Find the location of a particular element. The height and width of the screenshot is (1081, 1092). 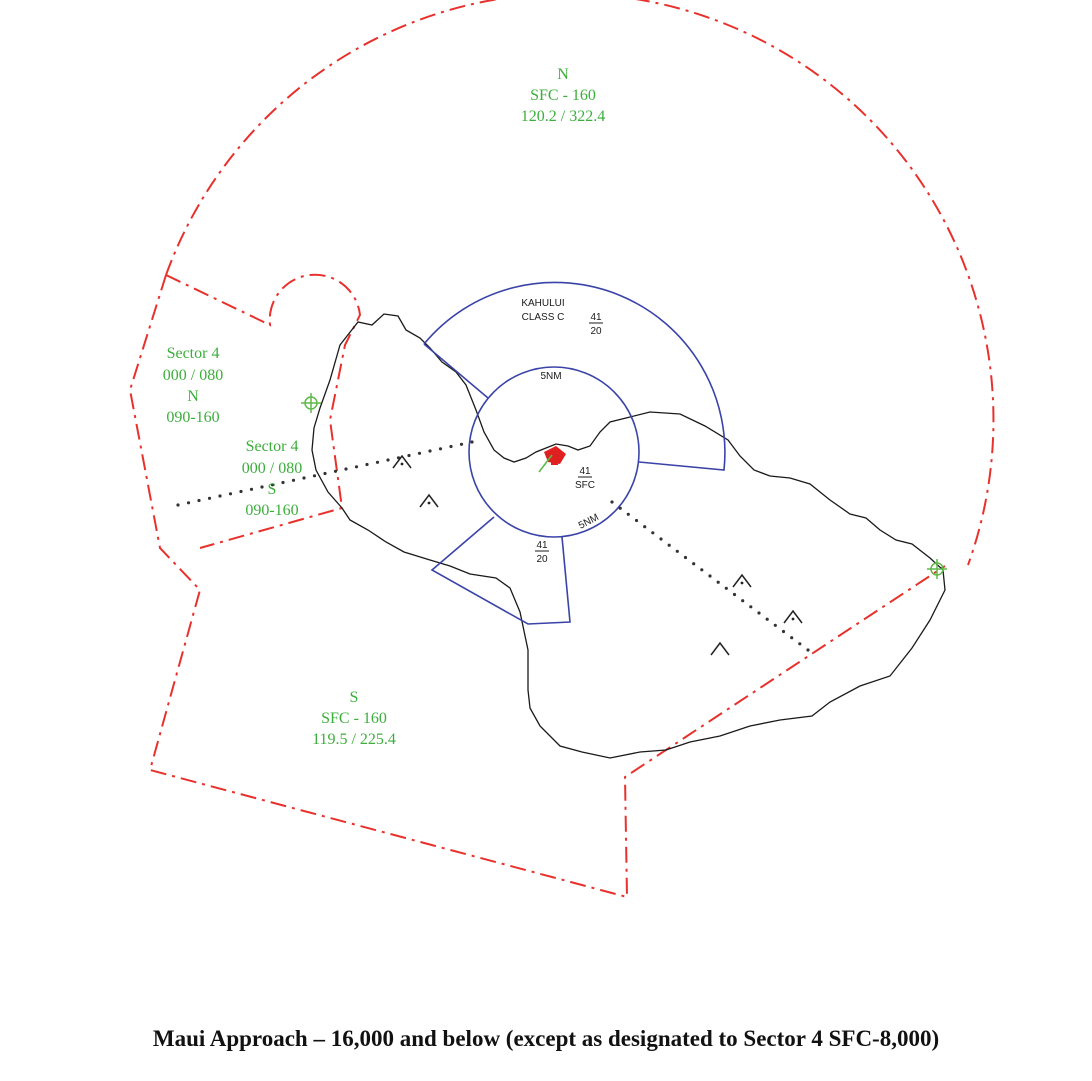

approach-courses is located at coordinates (493, 546).